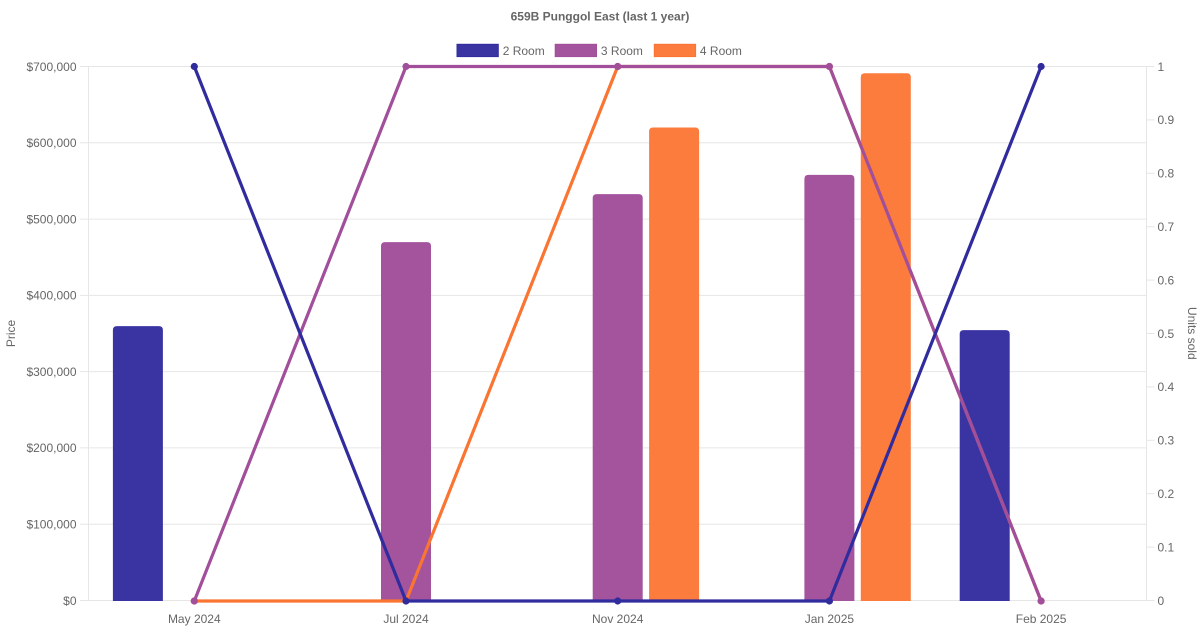  I want to click on svg-text: 0.5, so click(1166, 334).